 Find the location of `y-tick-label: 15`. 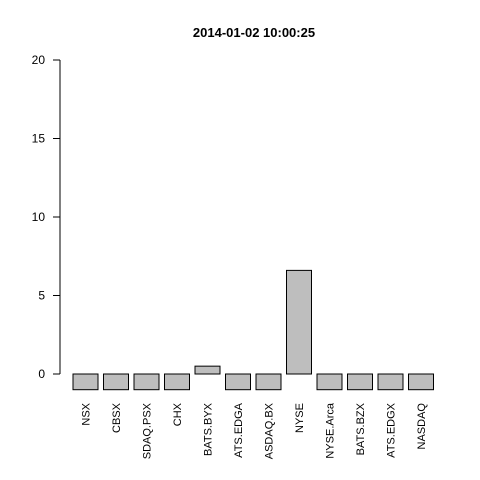

y-tick-label: 15 is located at coordinates (39, 139).